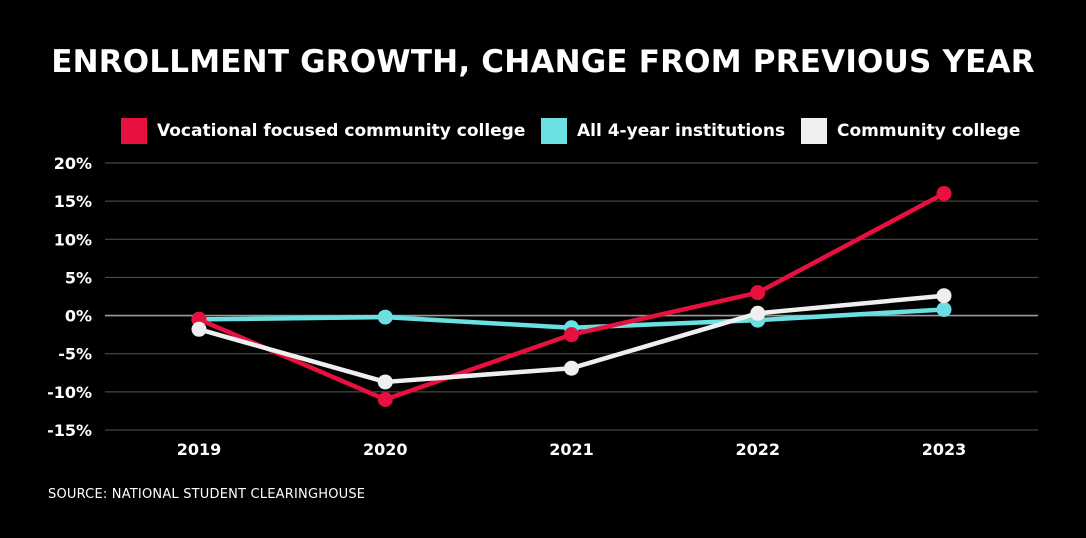  What do you see at coordinates (385, 449) in the screenshot?
I see `x-tick-label: 2020` at bounding box center [385, 449].